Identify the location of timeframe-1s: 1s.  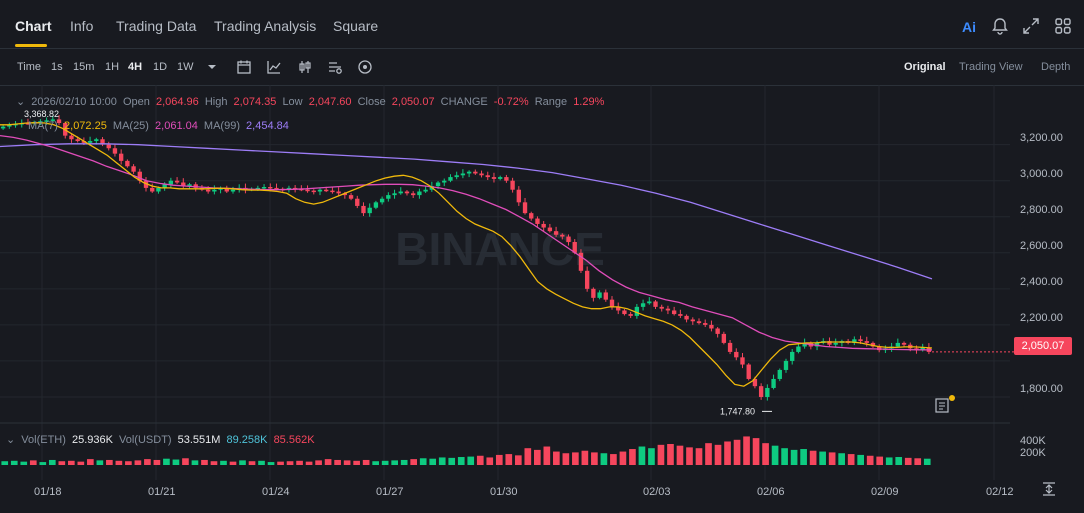
(57, 67).